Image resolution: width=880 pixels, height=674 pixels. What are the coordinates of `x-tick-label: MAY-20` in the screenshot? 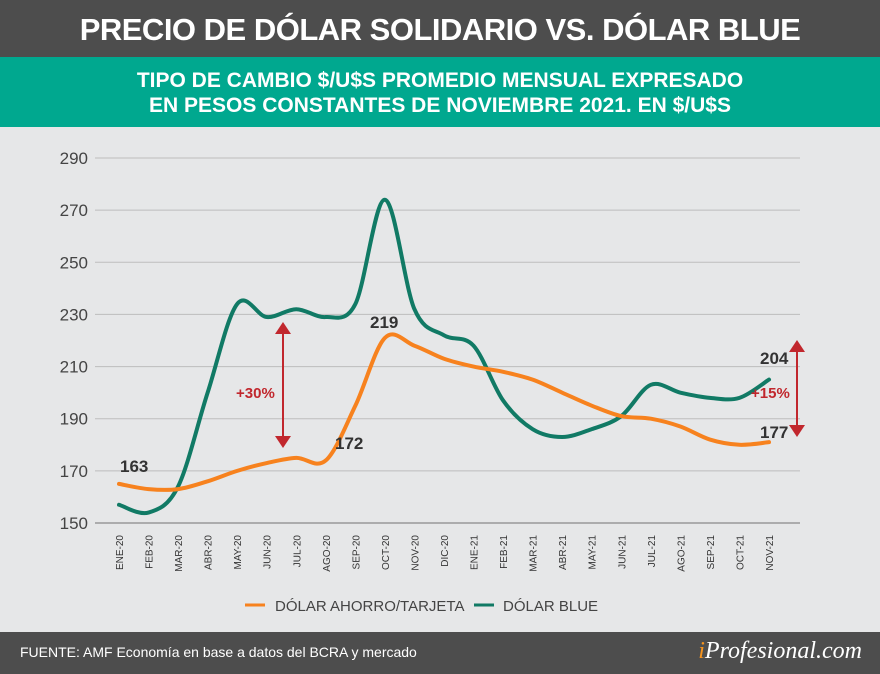 It's located at (238, 552).